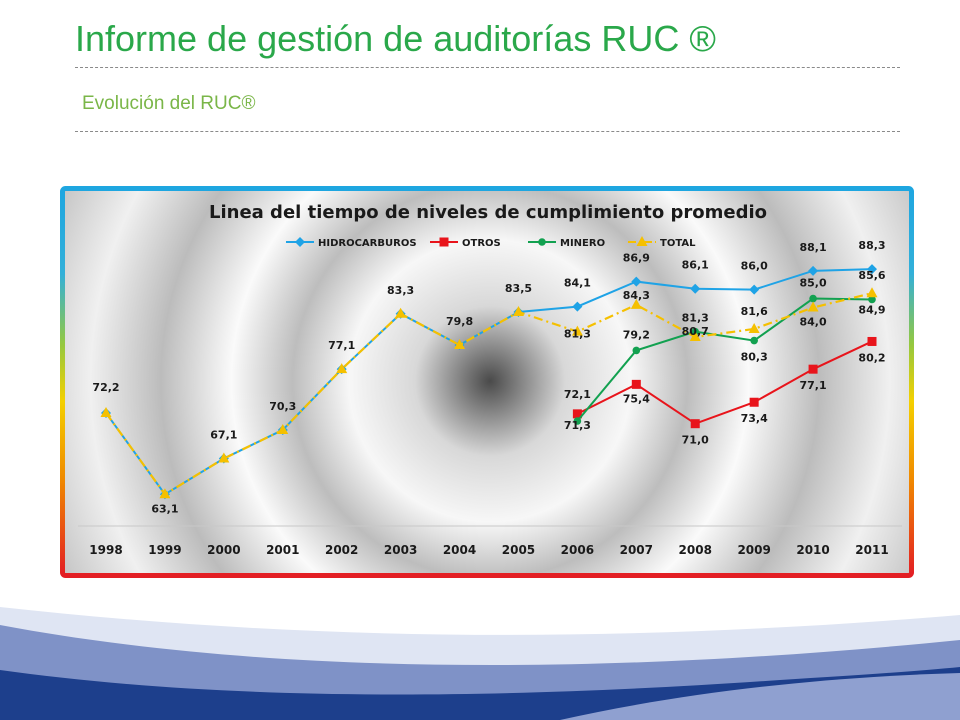 Image resolution: width=960 pixels, height=720 pixels. I want to click on data-label: 70,3, so click(282, 406).